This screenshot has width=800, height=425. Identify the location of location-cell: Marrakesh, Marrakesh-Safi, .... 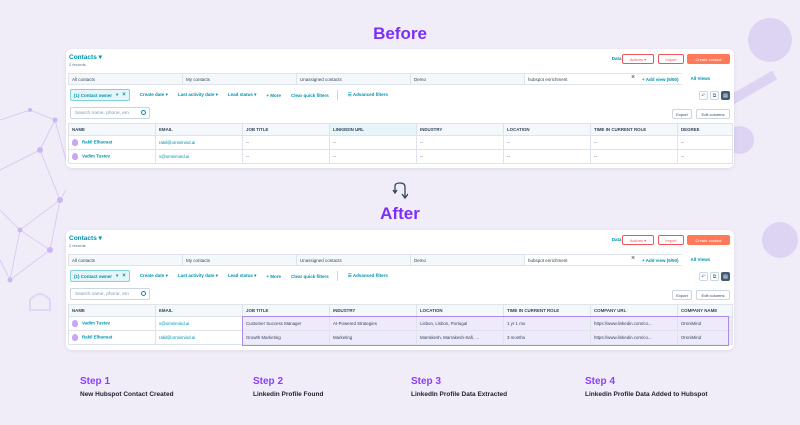
(460, 337).